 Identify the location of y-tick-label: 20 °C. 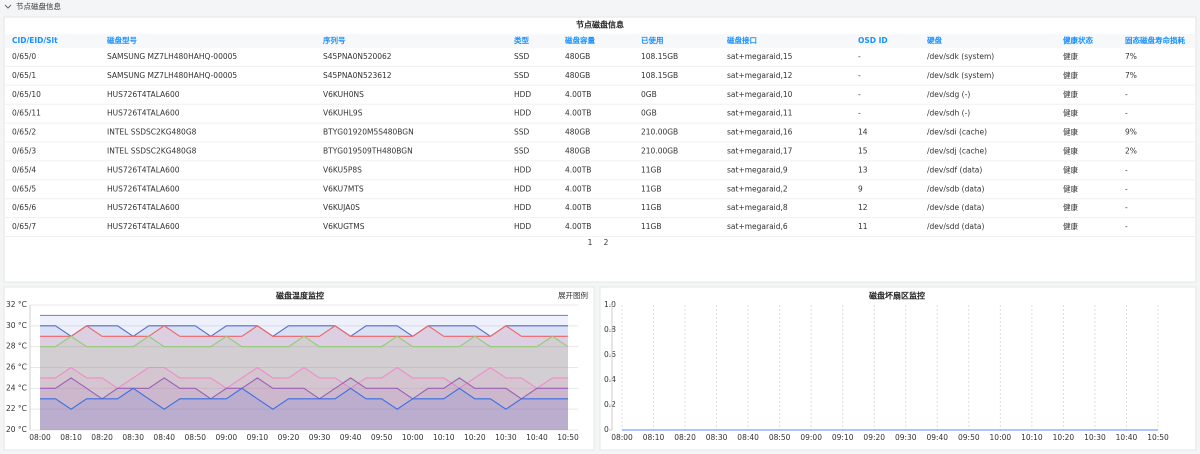
(16, 429).